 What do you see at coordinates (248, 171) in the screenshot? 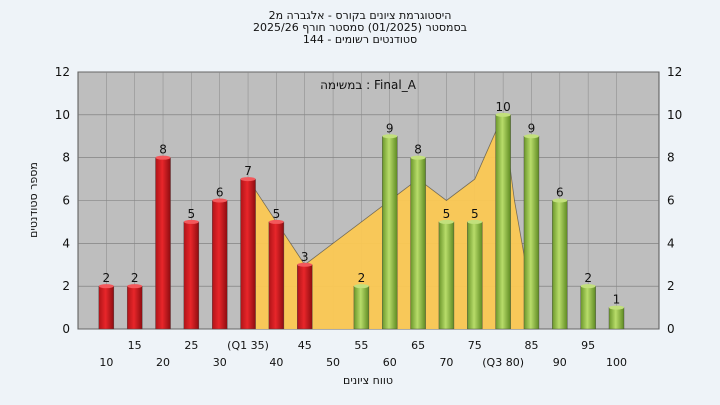
I see `bar-data-label: 7` at bounding box center [248, 171].